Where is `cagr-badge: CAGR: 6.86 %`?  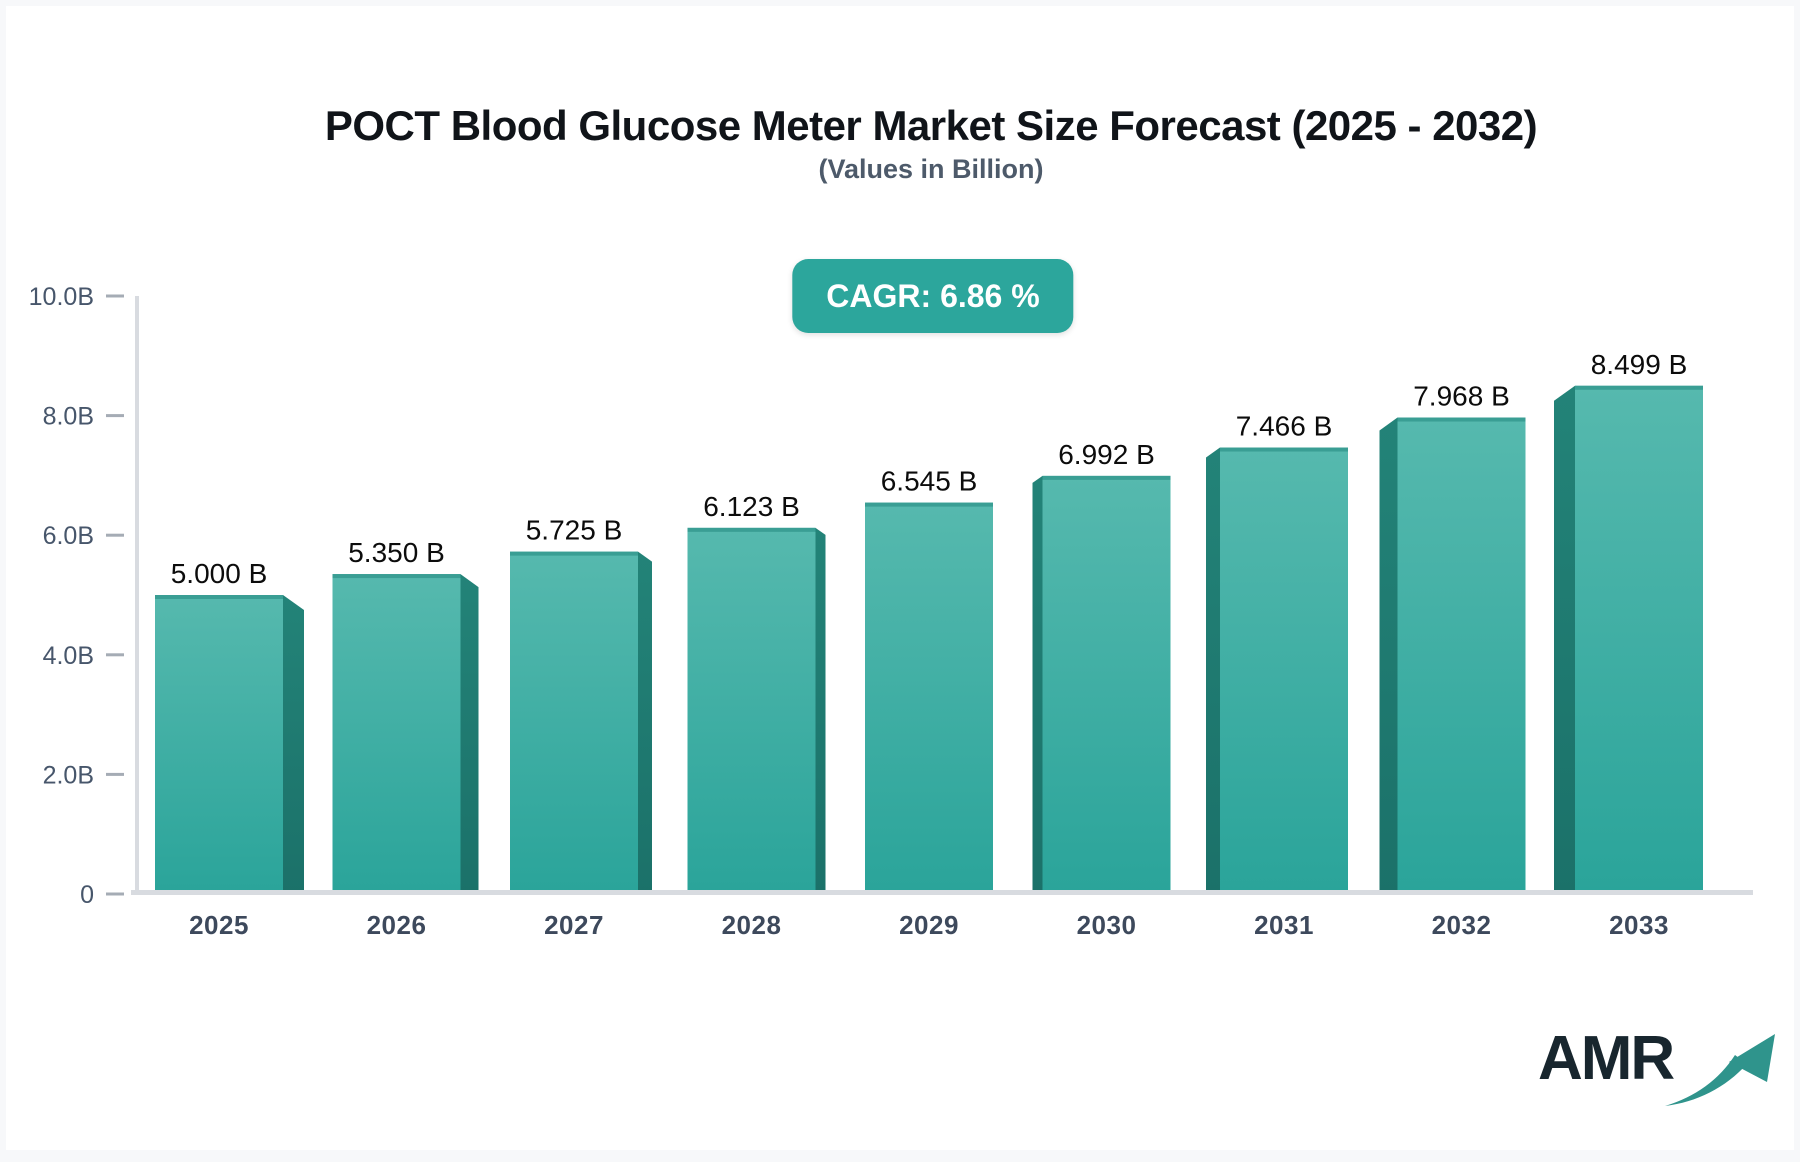
cagr-badge: CAGR: 6.86 % is located at coordinates (933, 296).